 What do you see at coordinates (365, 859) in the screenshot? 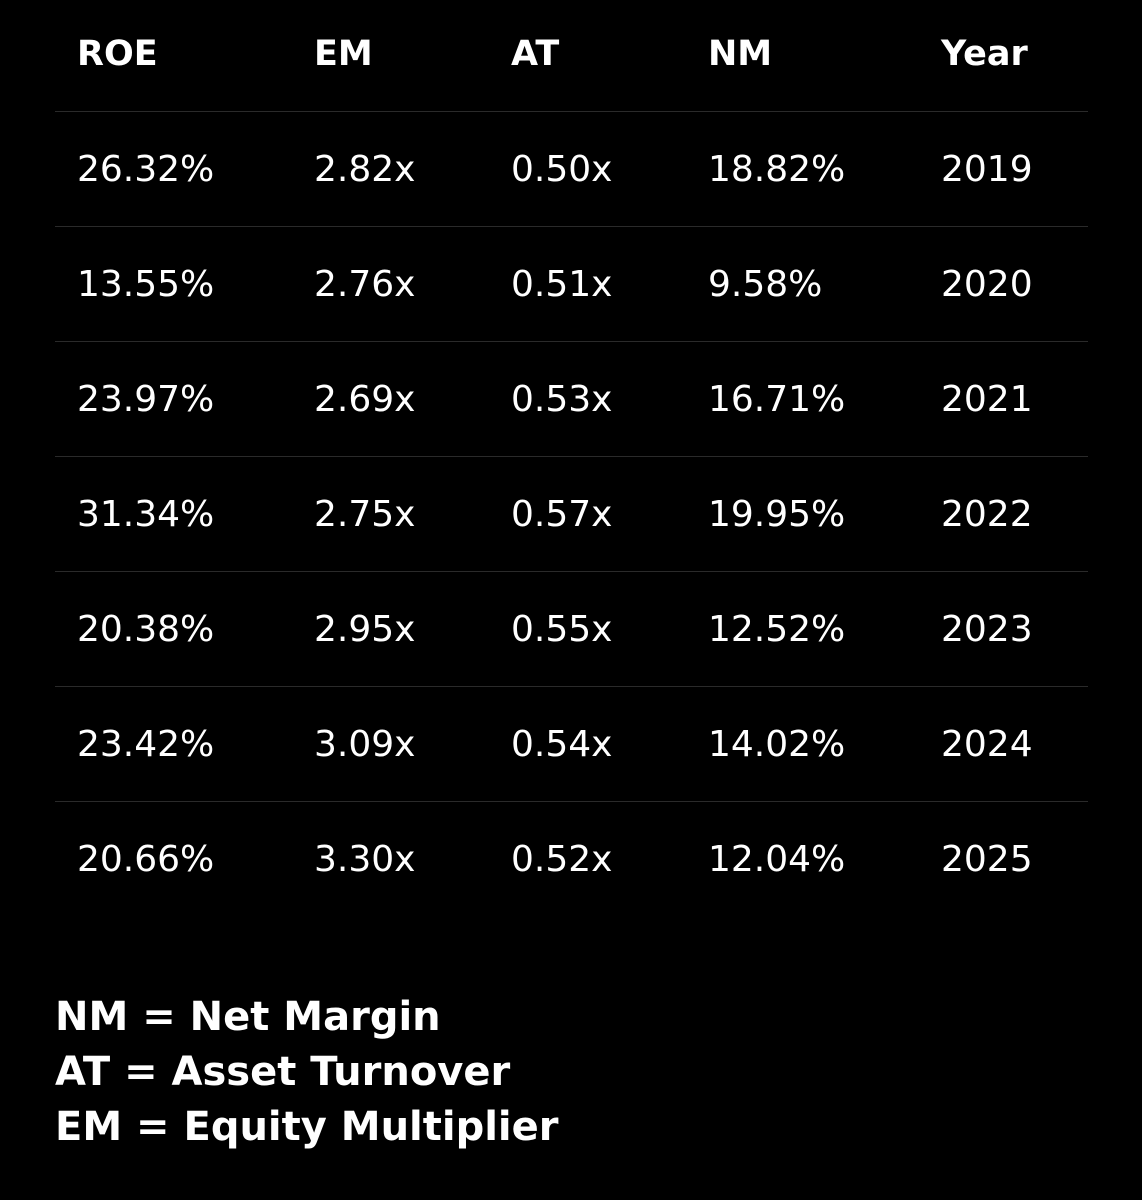
I see `cell-em: 3.30x` at bounding box center [365, 859].